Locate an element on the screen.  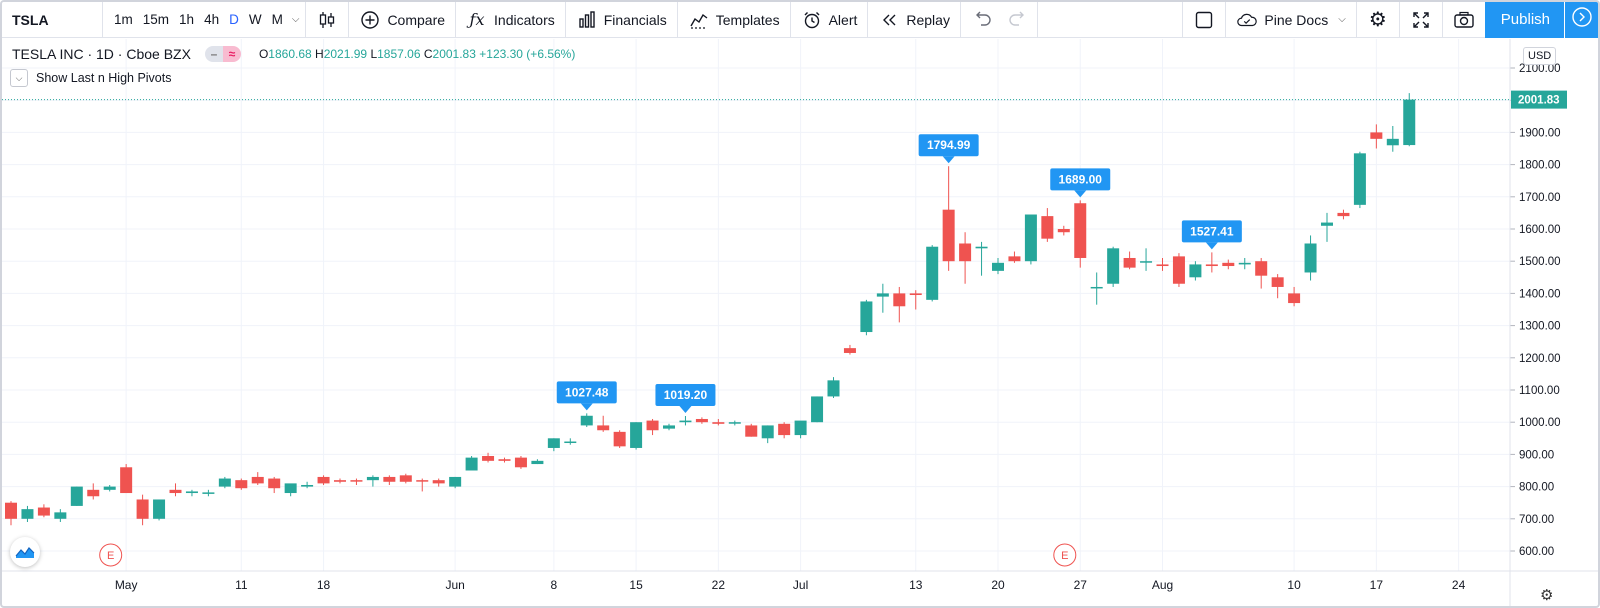
chart-type-button is located at coordinates (327, 20).